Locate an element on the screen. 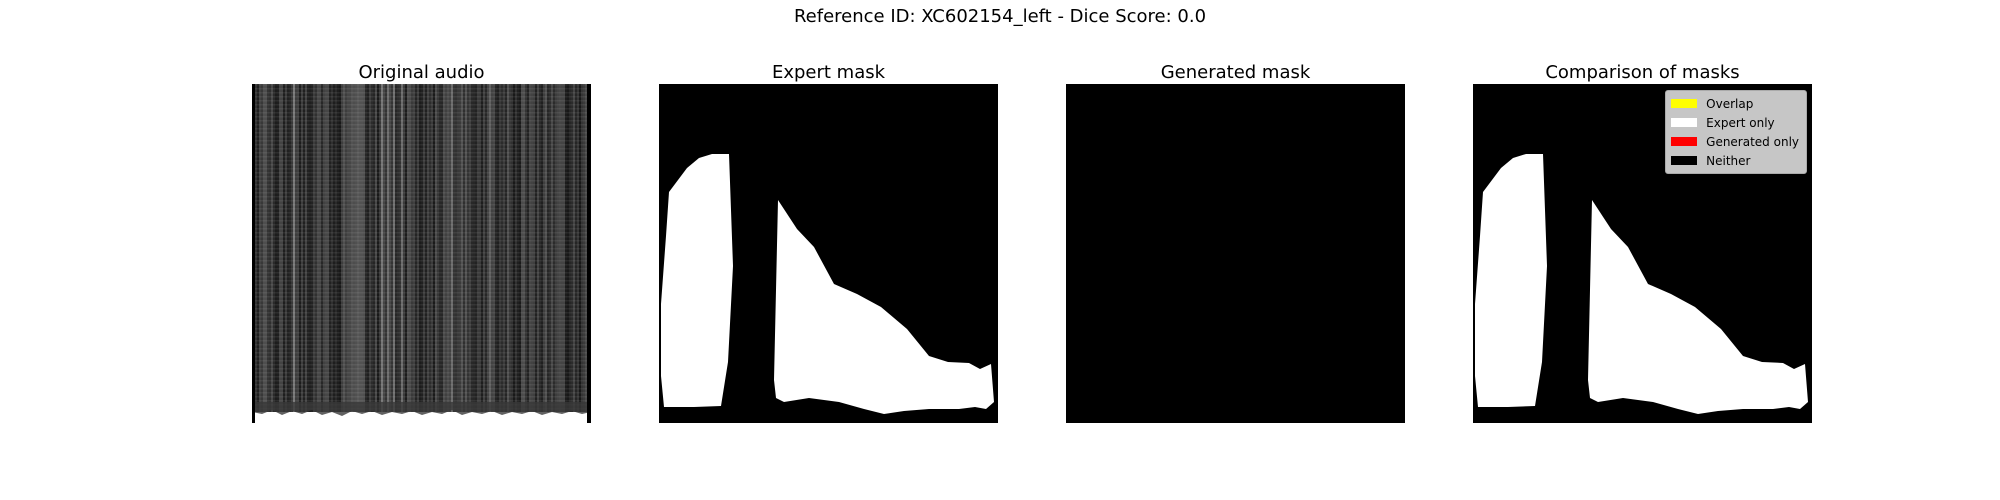 The image size is (2000, 500). comparison-expert-only-right is located at coordinates (1698, 307).